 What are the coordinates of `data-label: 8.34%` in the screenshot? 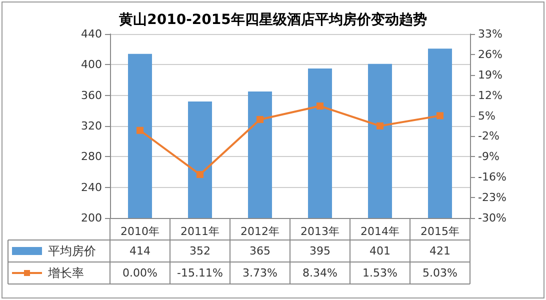 It's located at (320, 273).